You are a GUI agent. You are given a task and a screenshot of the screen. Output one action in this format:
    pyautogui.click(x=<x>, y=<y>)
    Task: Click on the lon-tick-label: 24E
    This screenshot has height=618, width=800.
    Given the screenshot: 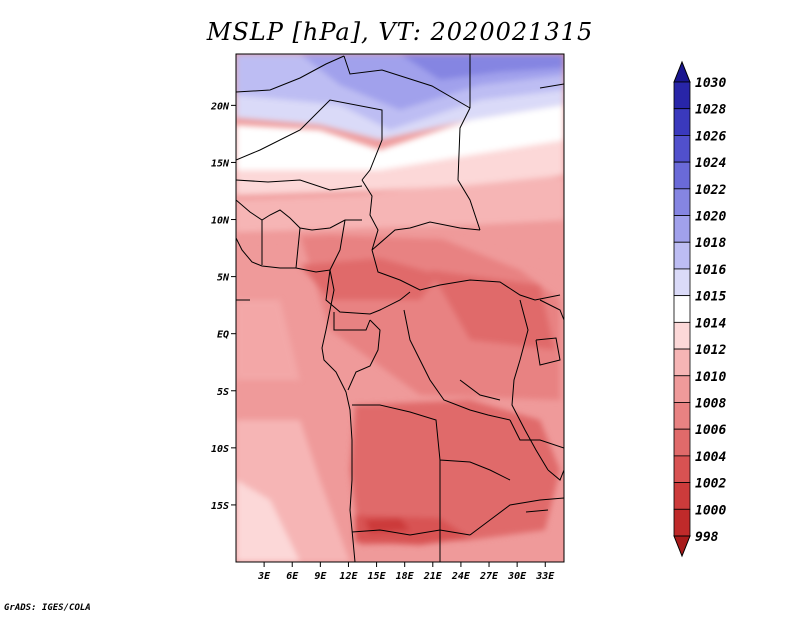 What is the action you would take?
    pyautogui.click(x=461, y=576)
    